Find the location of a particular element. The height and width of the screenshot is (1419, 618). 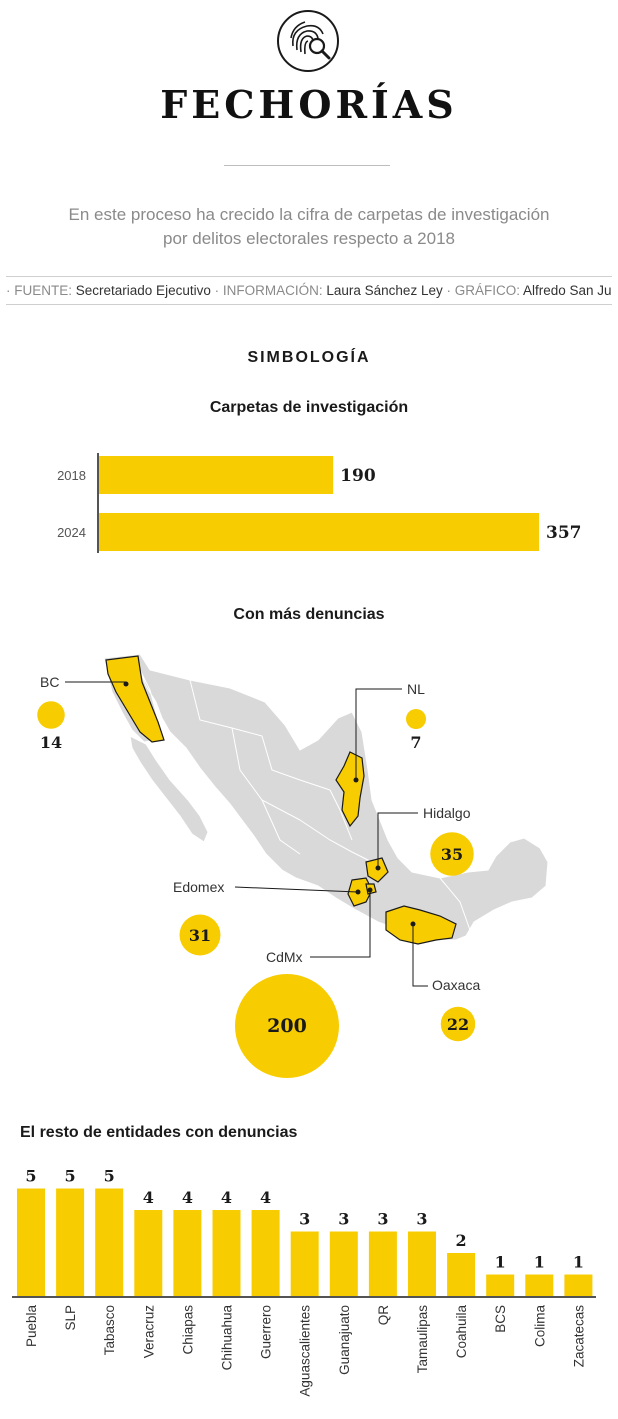

bc-state-shape is located at coordinates (135, 699).